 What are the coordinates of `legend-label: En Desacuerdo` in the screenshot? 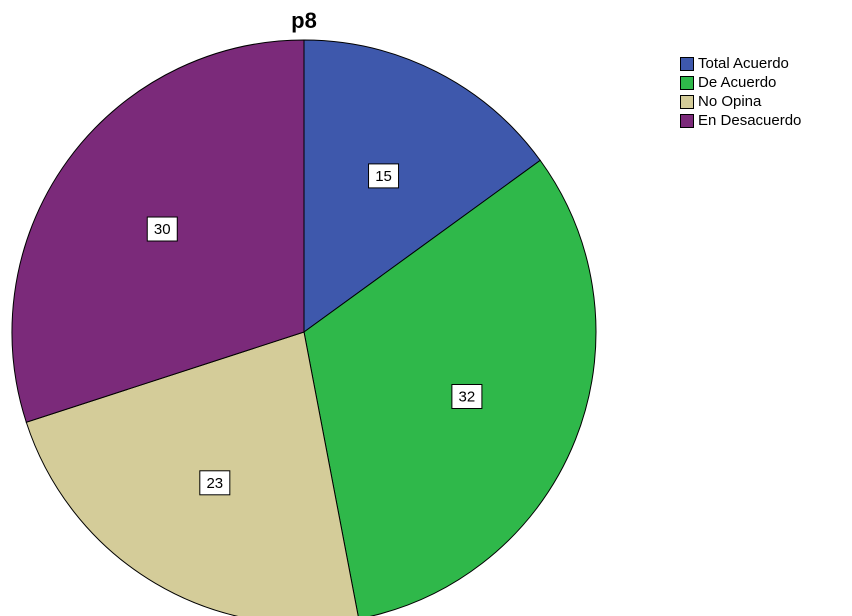 It's located at (750, 120).